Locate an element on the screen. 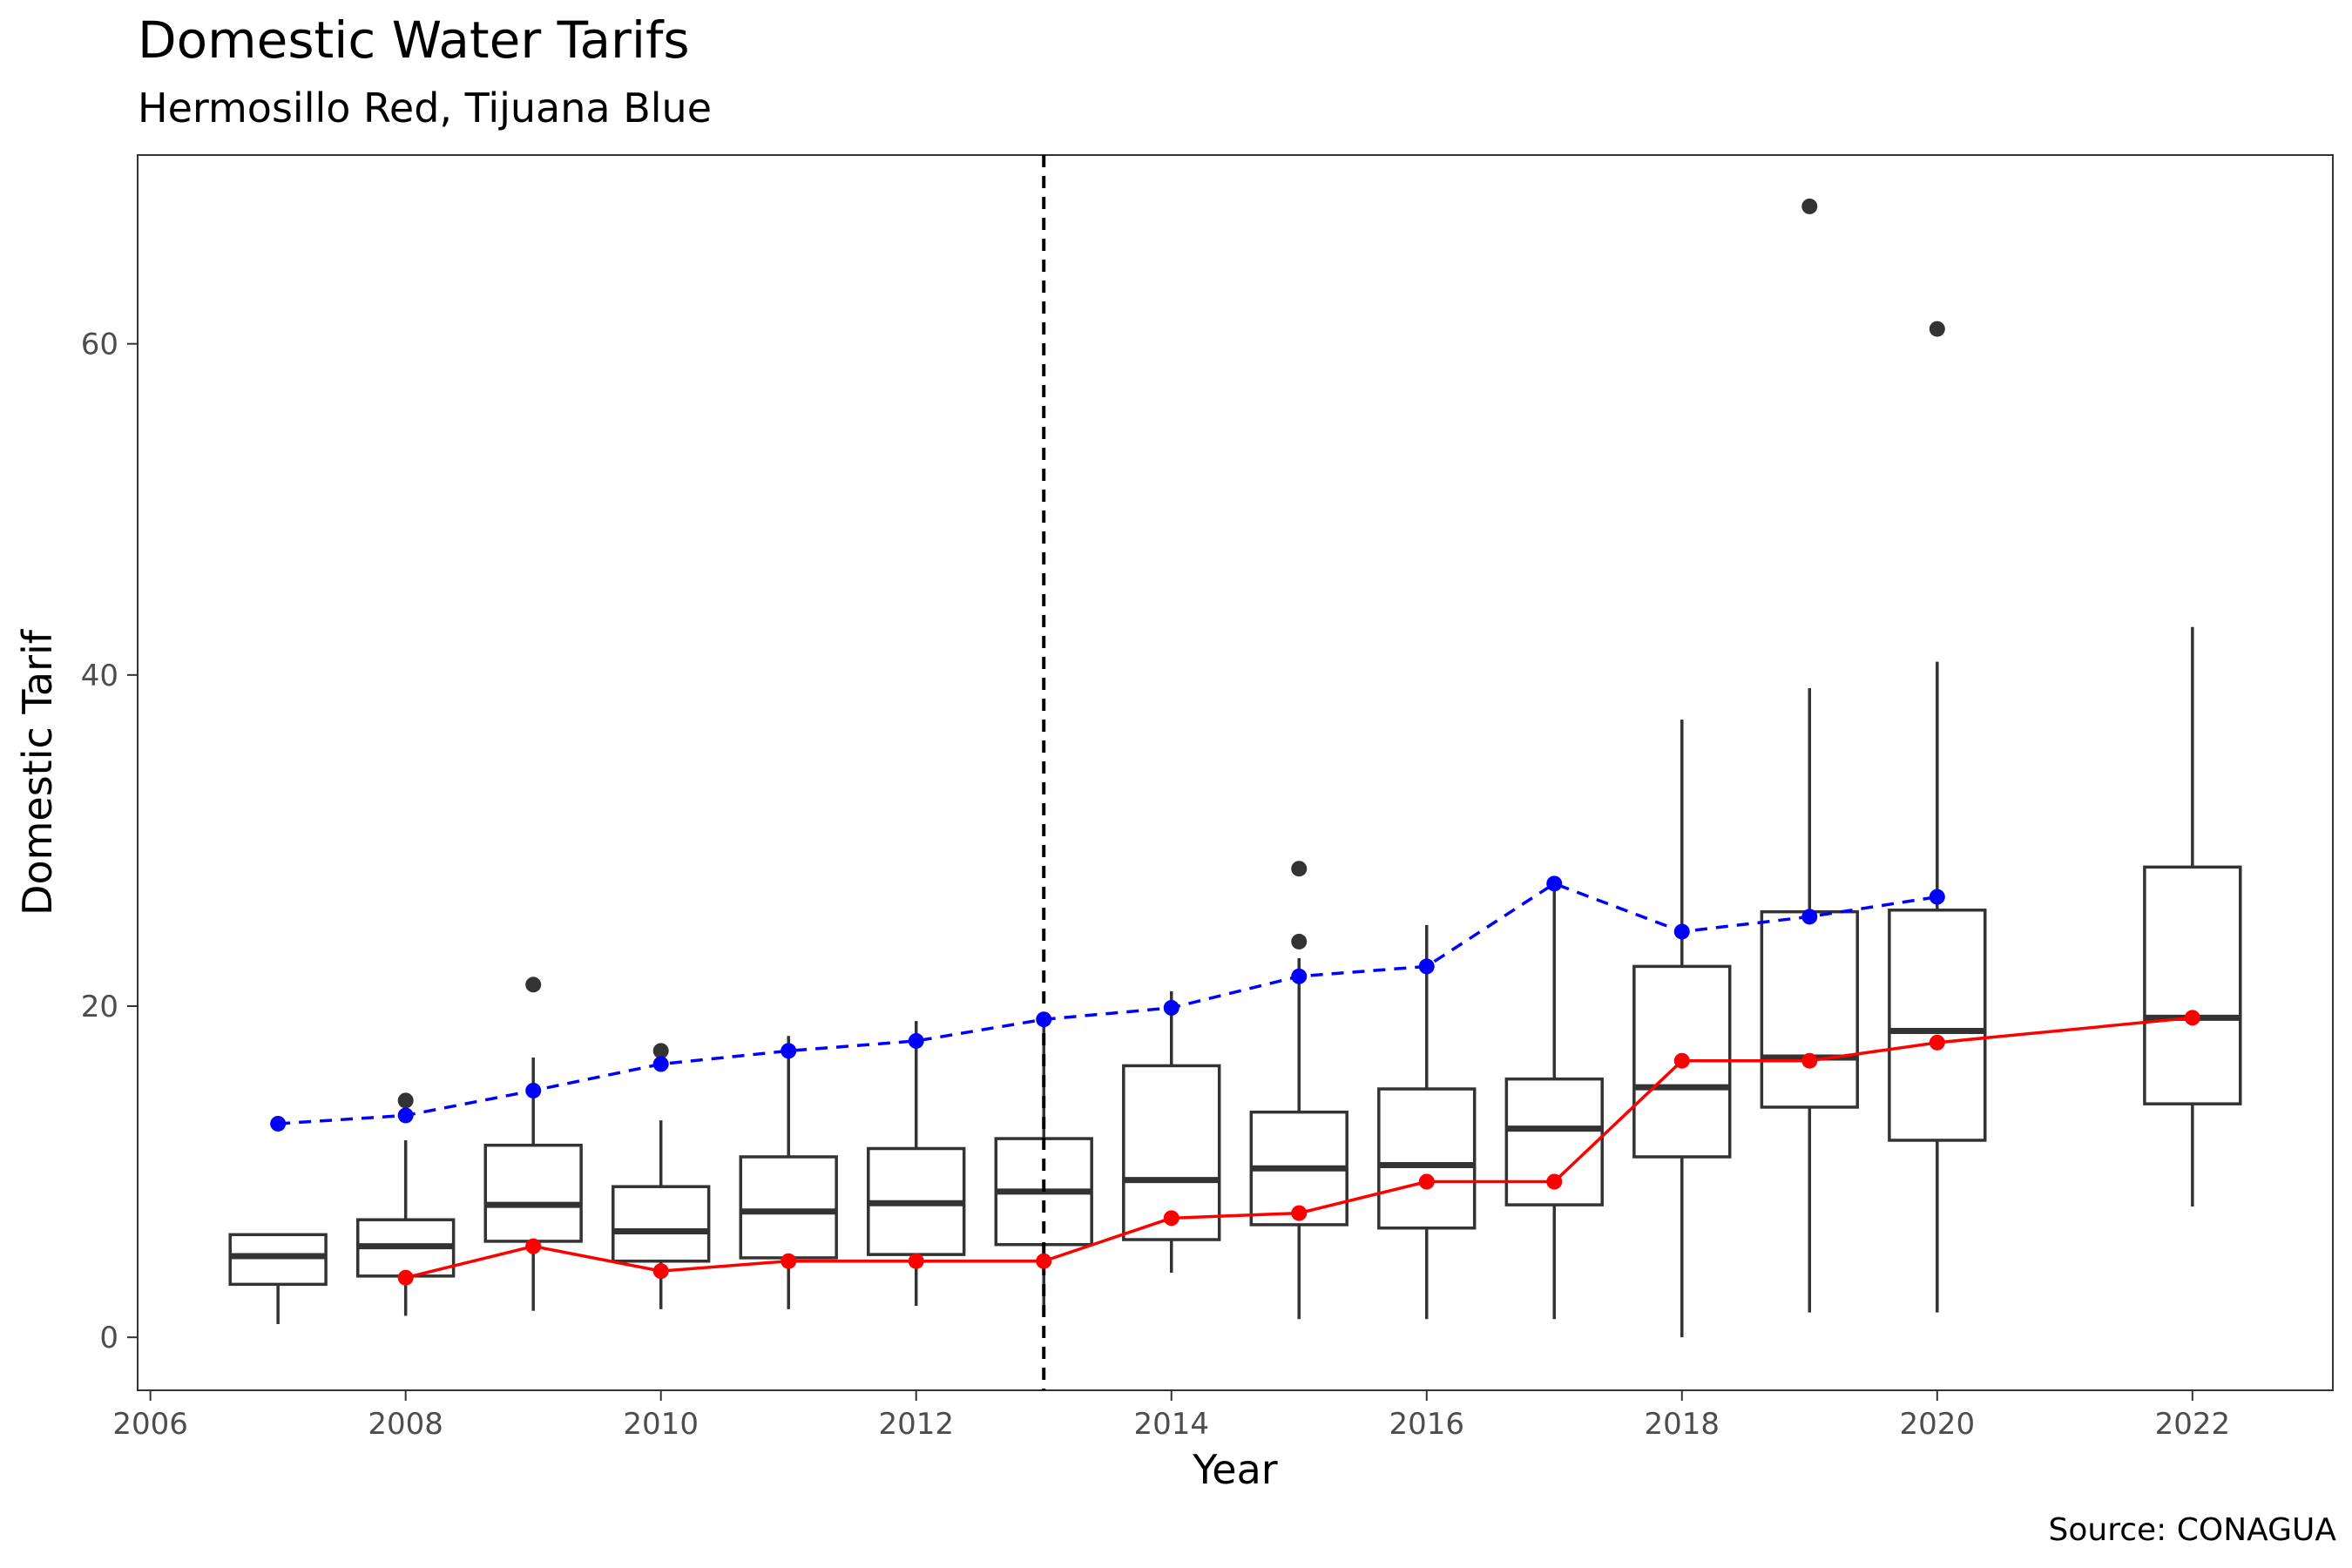 The width and height of the screenshot is (2352, 1568). box-2008 is located at coordinates (405, 1204).